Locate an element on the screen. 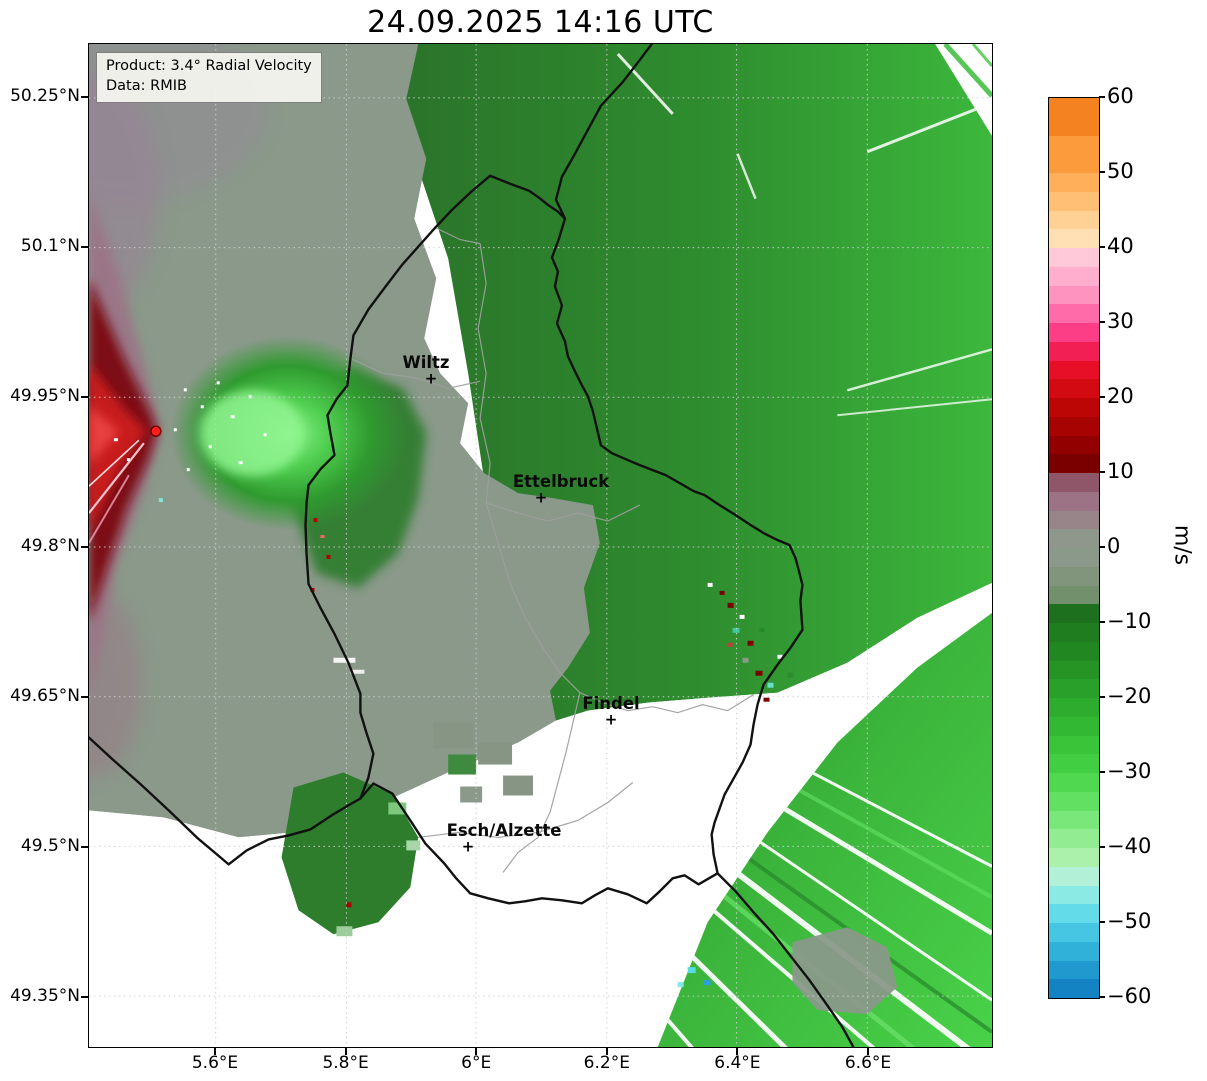 The image size is (1207, 1081). colorbar-tick-label: −30 is located at coordinates (1129, 771).